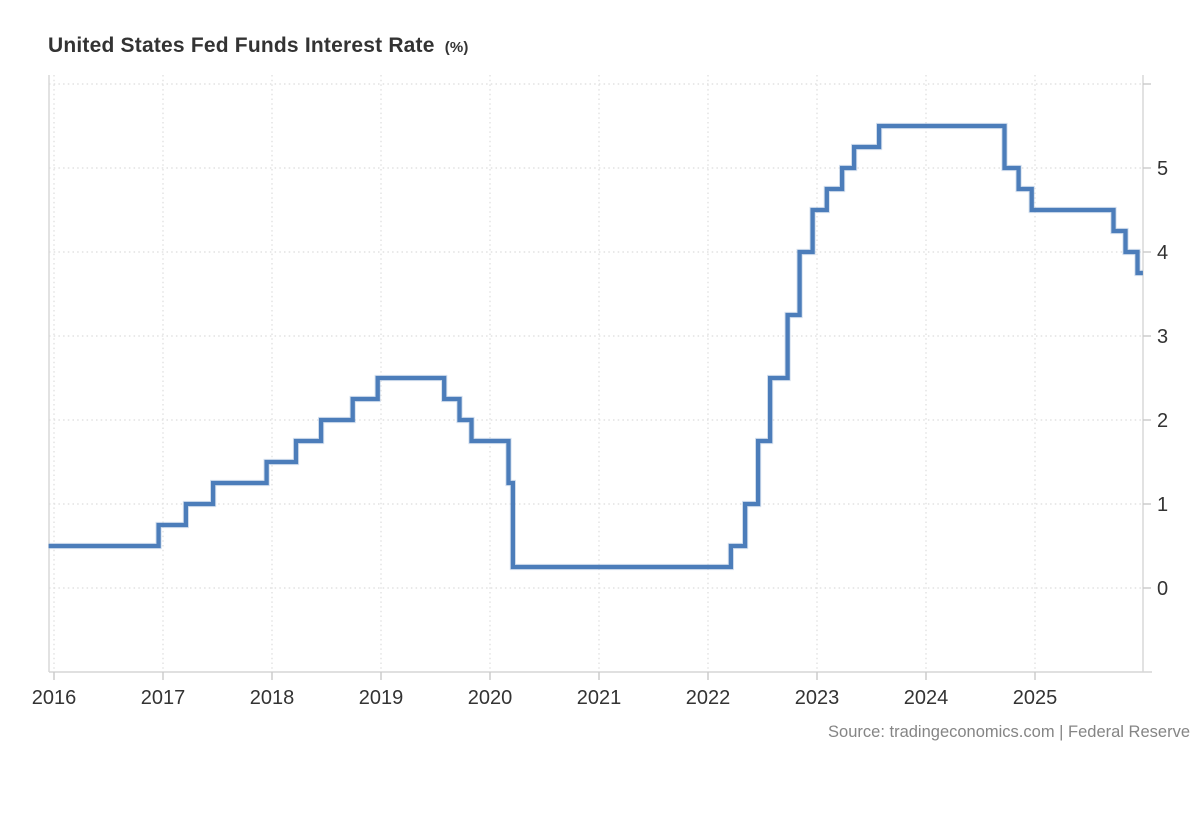  Describe the element at coordinates (1162, 337) in the screenshot. I see `y-tick-label-3: 3` at that location.